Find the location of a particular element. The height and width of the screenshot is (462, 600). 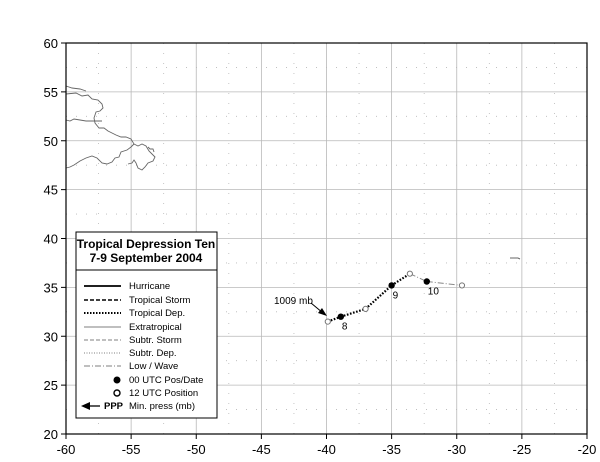

legend-label-tropical-dep: Tropical Dep. is located at coordinates (157, 313).